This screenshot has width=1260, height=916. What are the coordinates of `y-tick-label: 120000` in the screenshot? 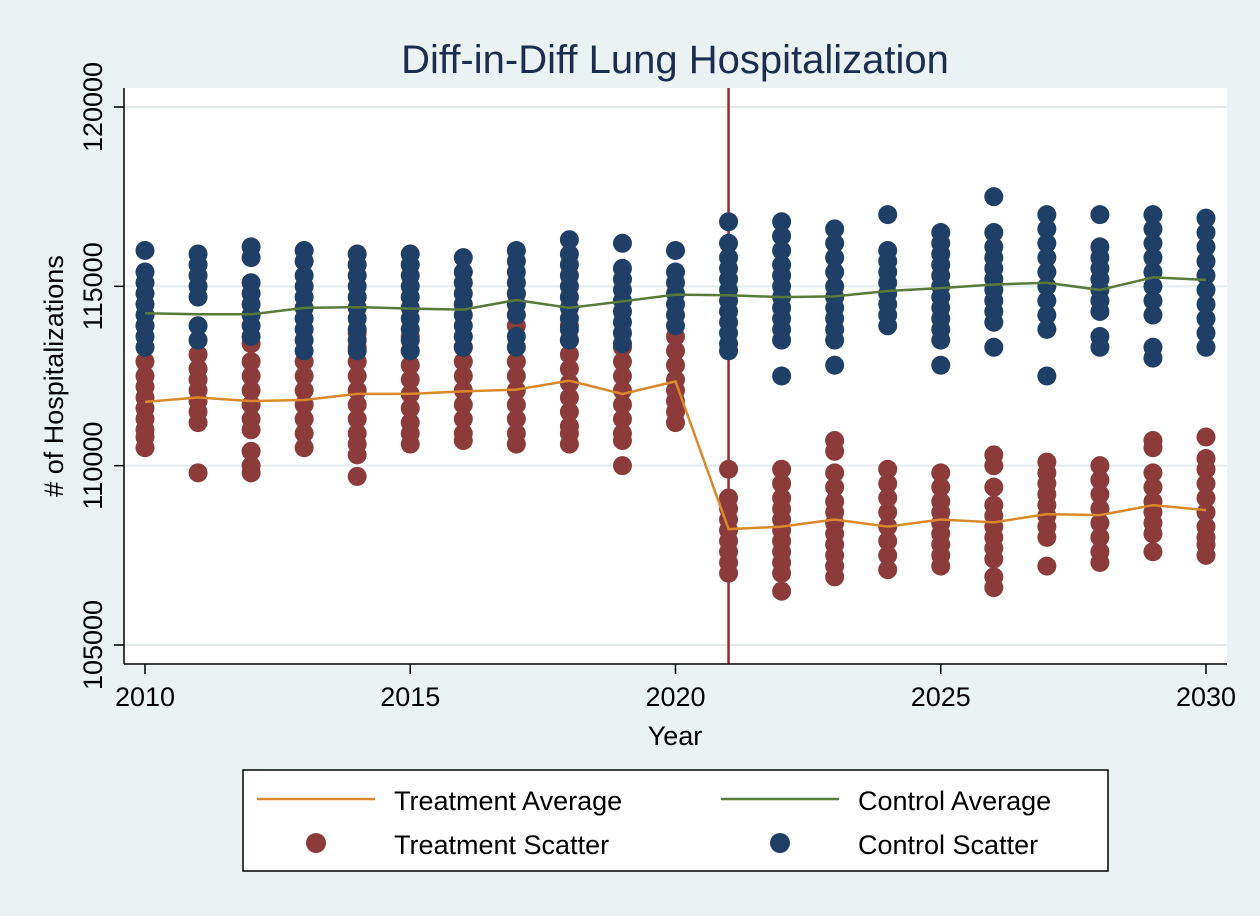 It's located at (93, 107).